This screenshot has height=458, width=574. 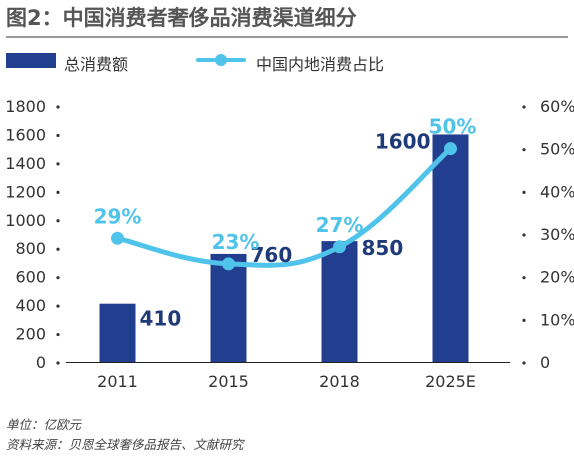 I want to click on legend-bar-label: 总消费额, so click(x=96, y=64).